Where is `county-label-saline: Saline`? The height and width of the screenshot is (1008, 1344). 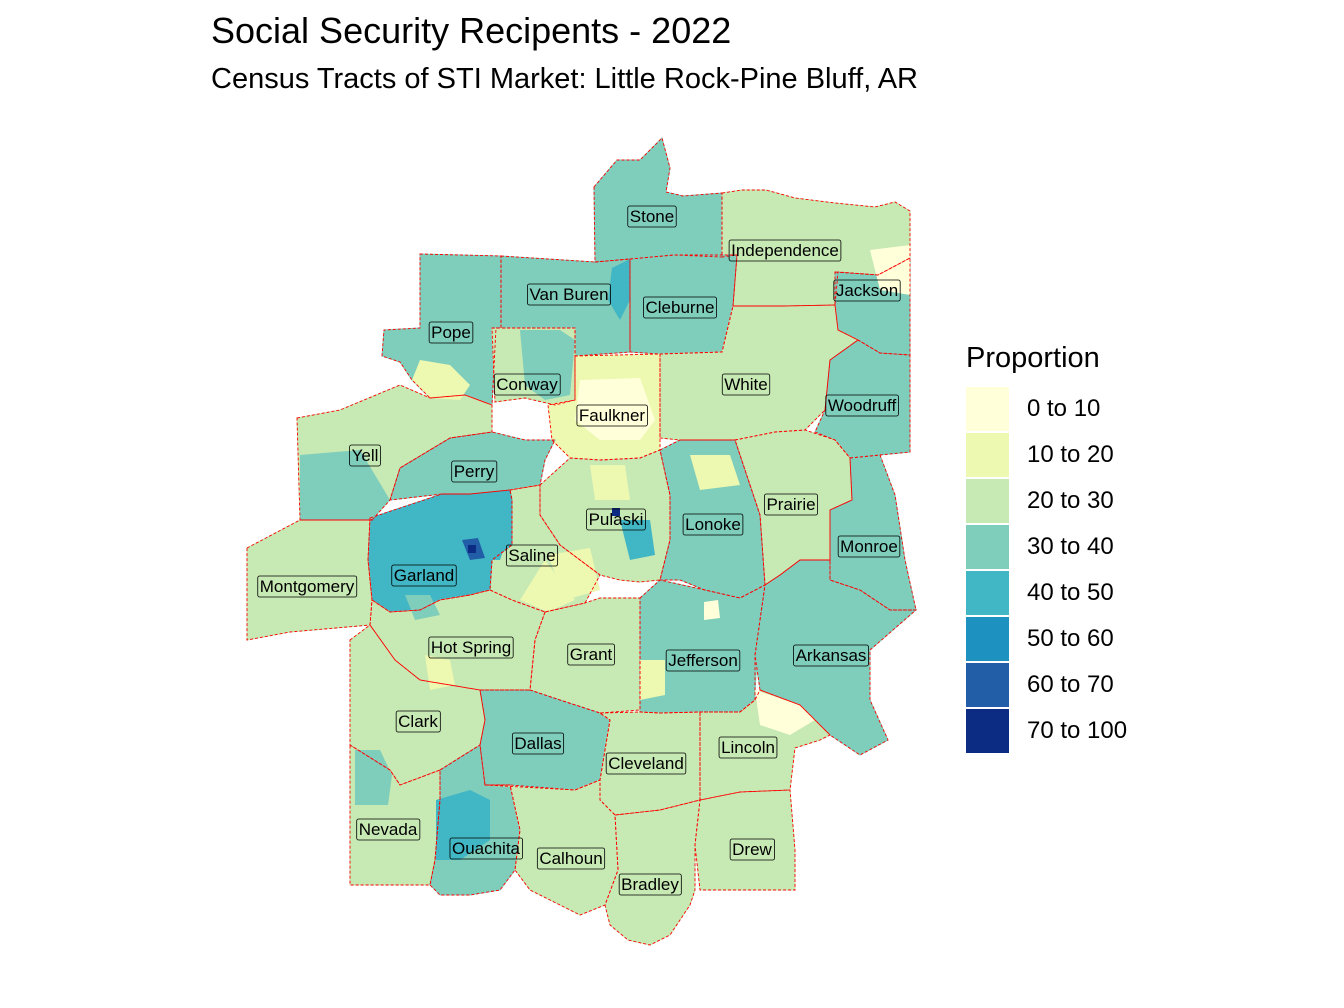
county-label-saline: Saline is located at coordinates (532, 555).